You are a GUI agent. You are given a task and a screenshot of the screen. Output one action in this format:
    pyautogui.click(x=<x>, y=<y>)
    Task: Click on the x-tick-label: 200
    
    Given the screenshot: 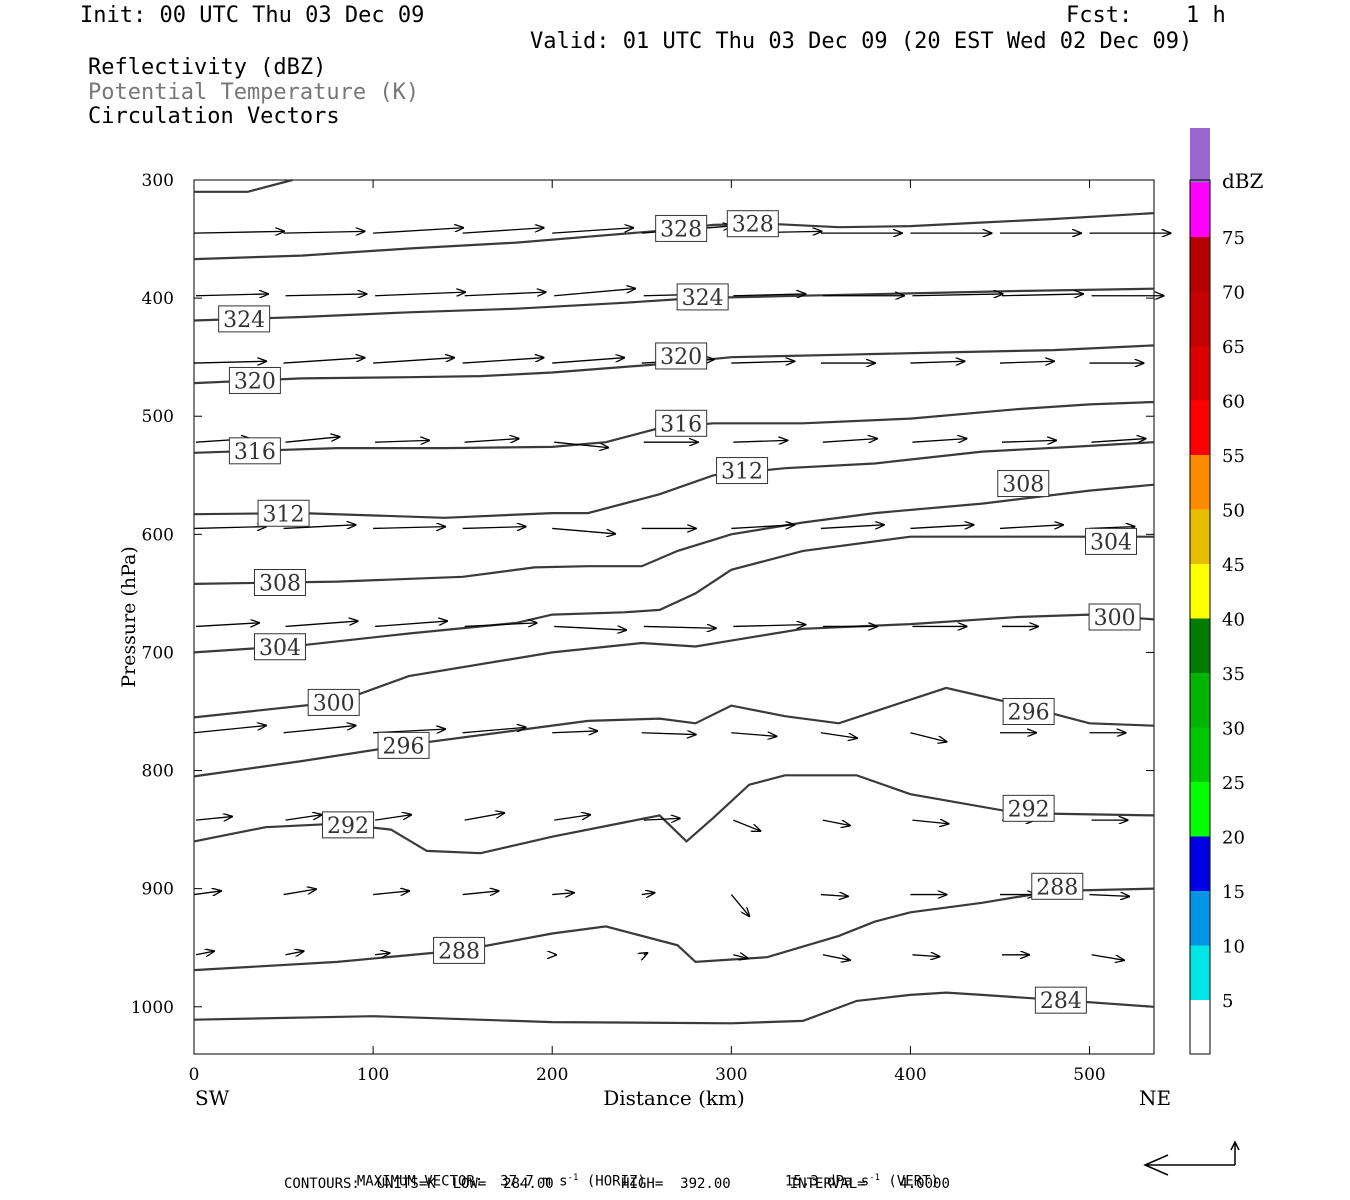 What is the action you would take?
    pyautogui.click(x=552, y=1075)
    